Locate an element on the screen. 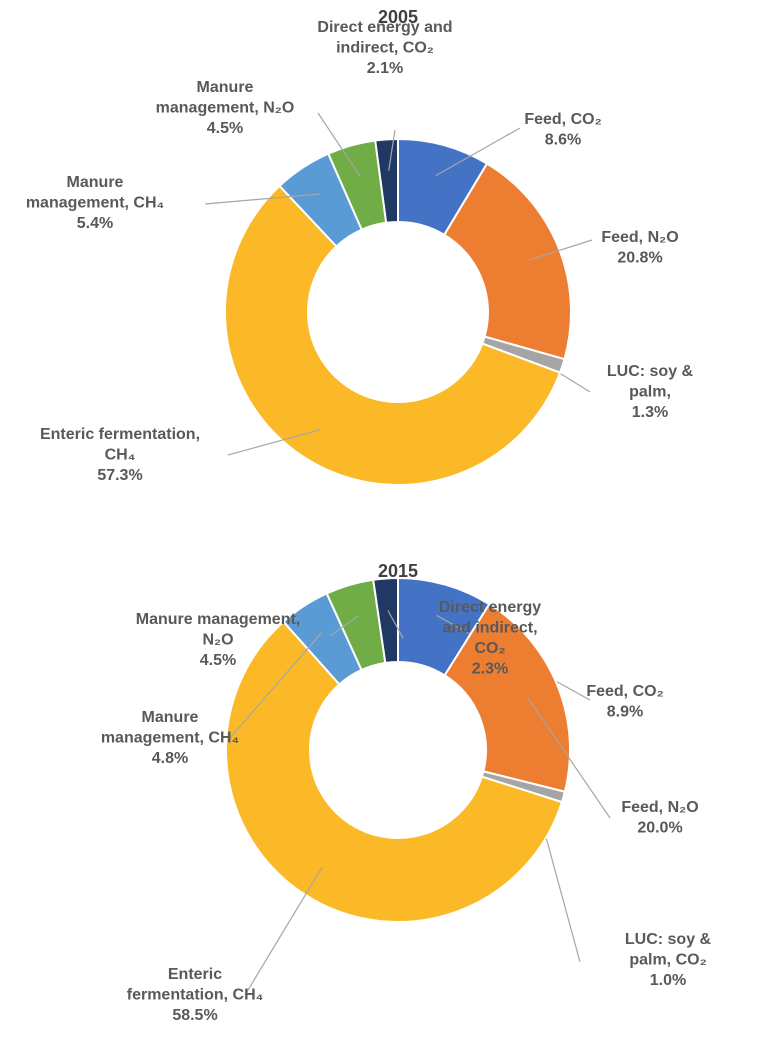 The height and width of the screenshot is (1050, 769). slice-value-label: 1.0% is located at coordinates (668, 980).